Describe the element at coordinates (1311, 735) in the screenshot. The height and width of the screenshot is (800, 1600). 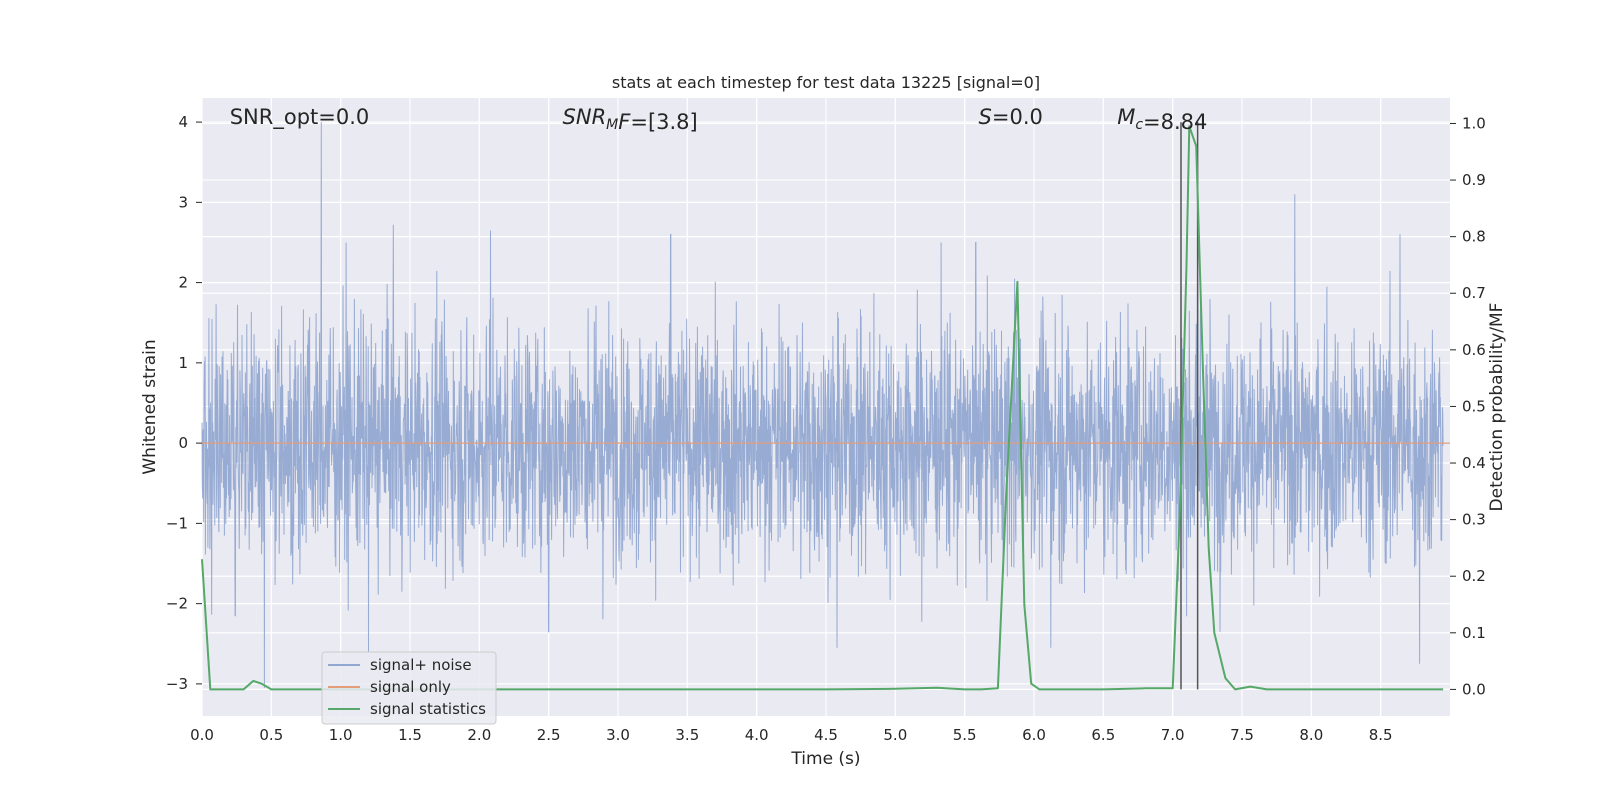
I see `x-tick-label: 8.0` at that location.